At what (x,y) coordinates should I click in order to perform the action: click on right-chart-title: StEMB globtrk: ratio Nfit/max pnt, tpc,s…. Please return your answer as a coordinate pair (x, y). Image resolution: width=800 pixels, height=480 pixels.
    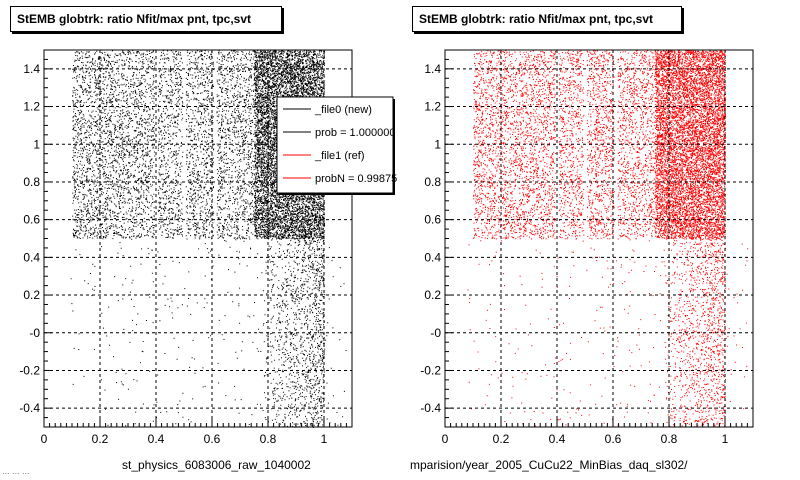
    Looking at the image, I should click on (547, 19).